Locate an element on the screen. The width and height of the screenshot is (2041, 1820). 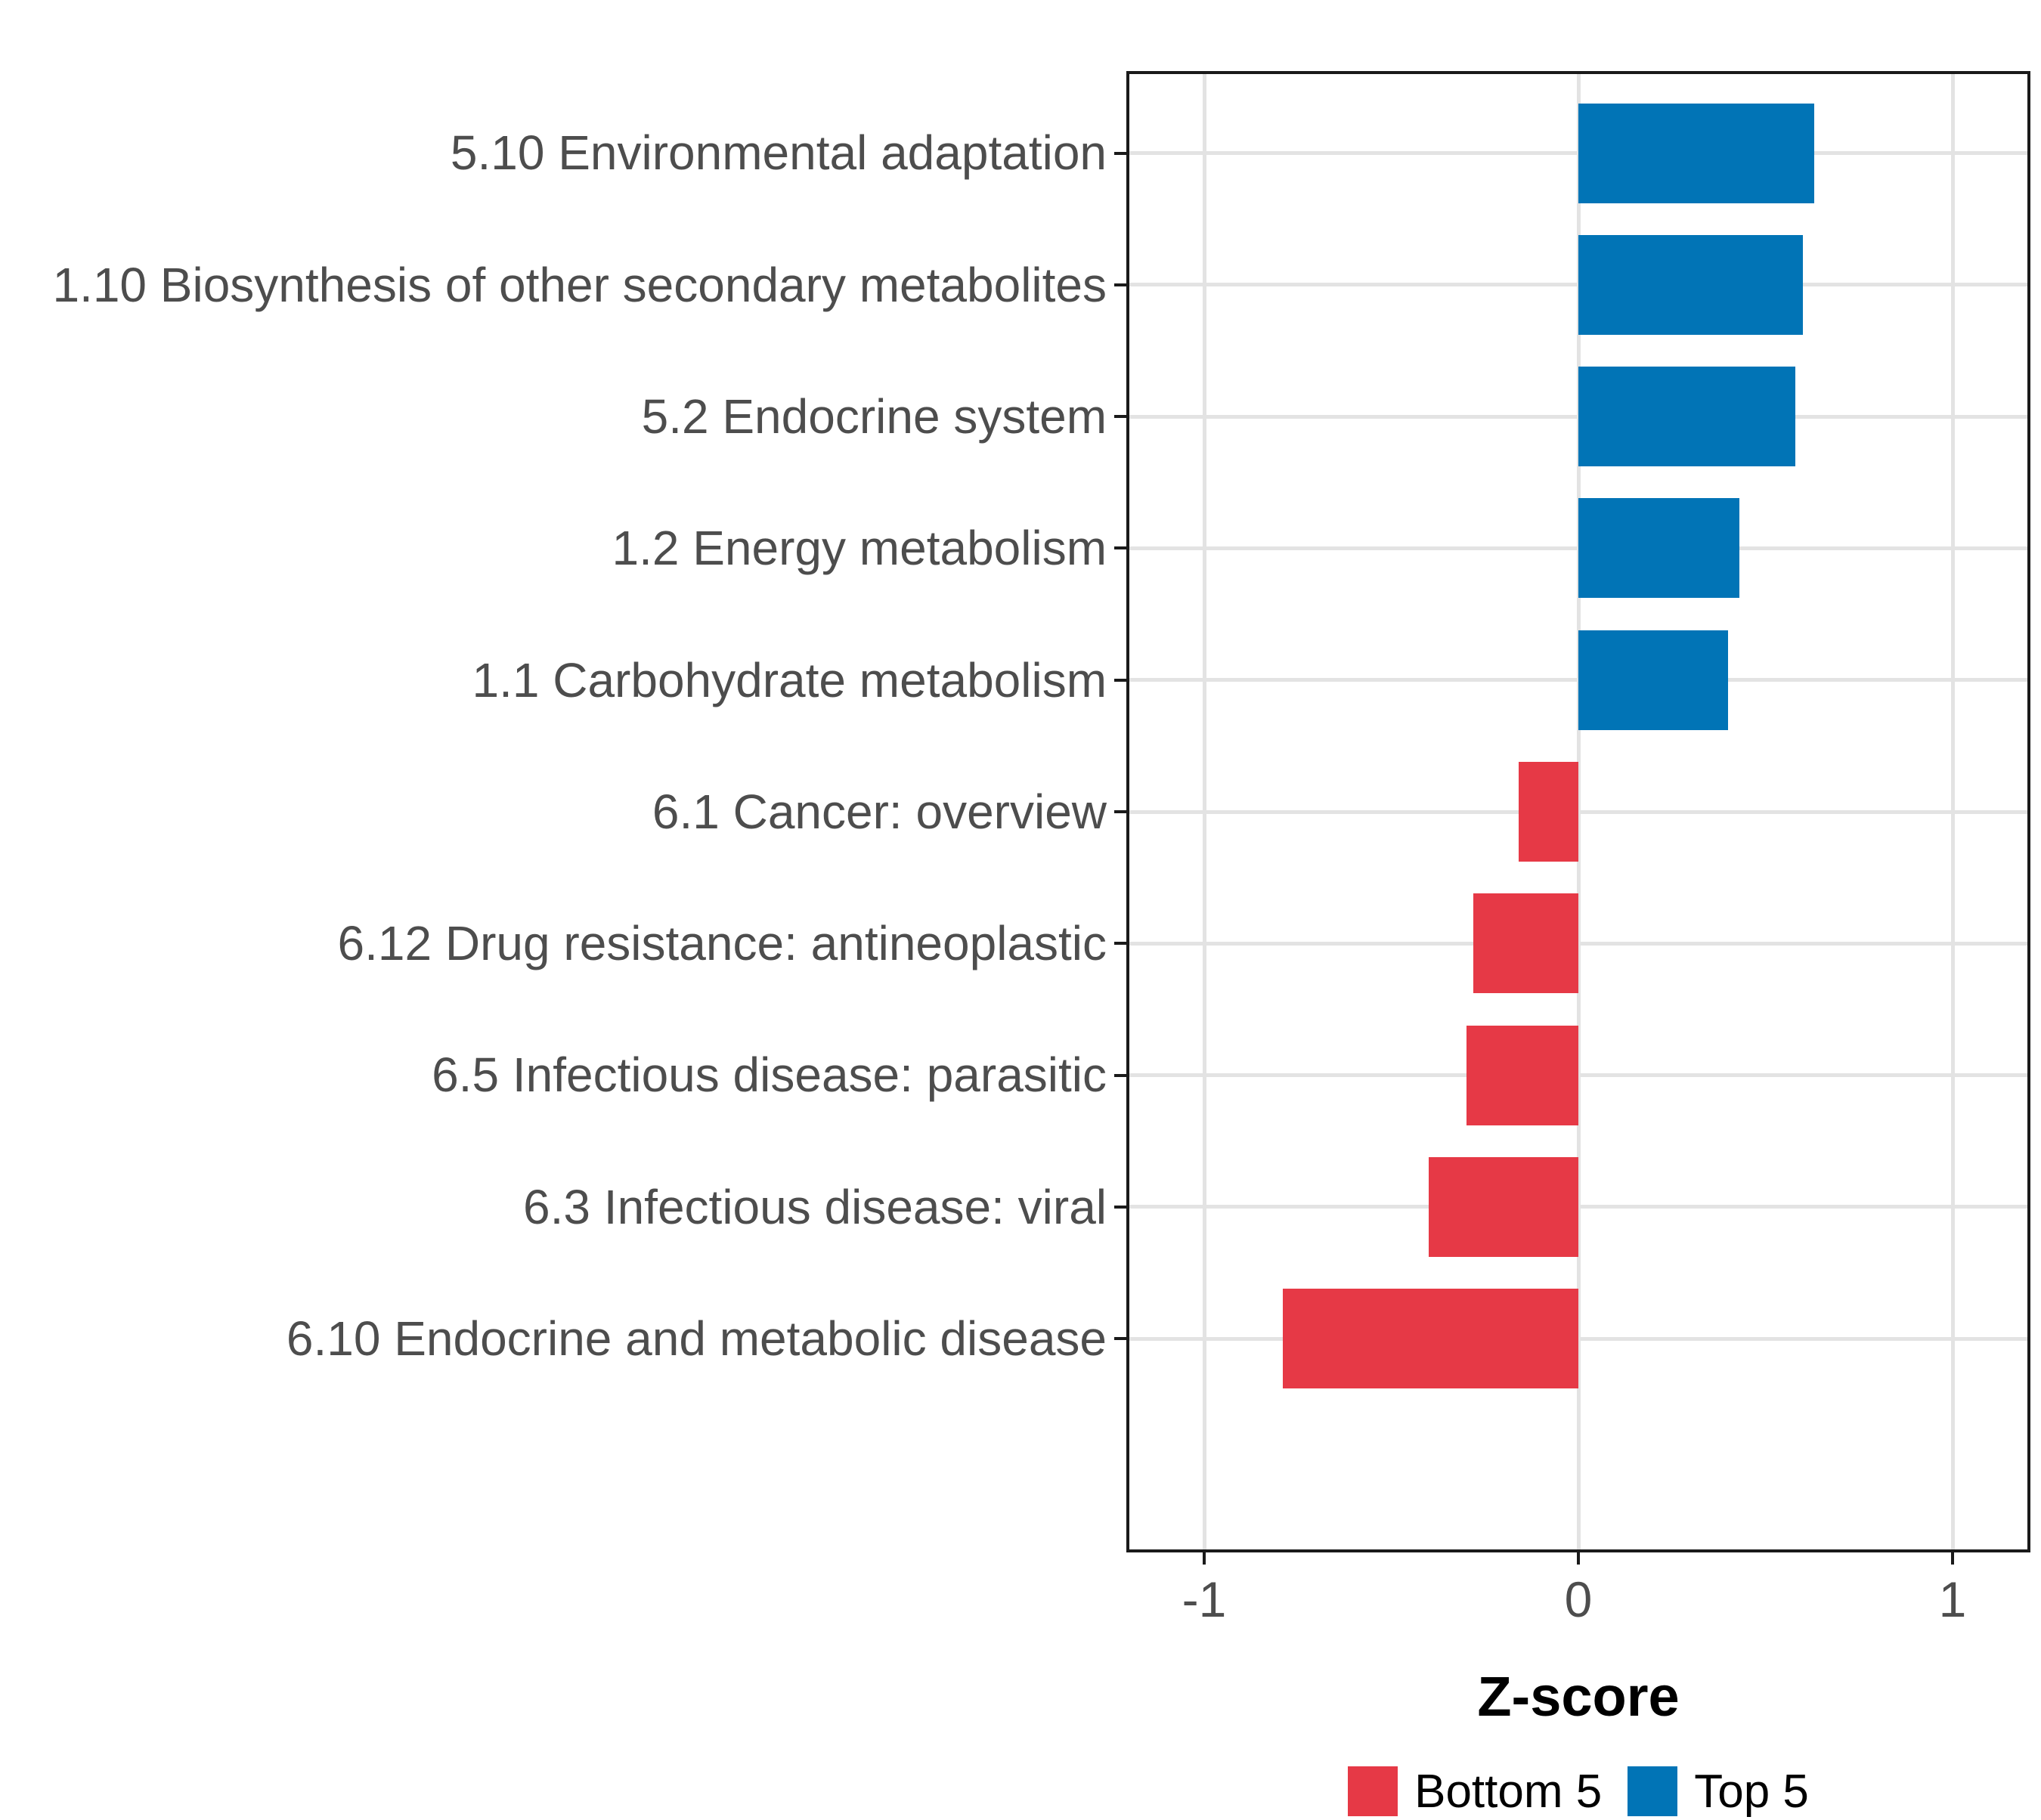
legend-entry-bottom-5: Bottom 5 is located at coordinates (1475, 1791).